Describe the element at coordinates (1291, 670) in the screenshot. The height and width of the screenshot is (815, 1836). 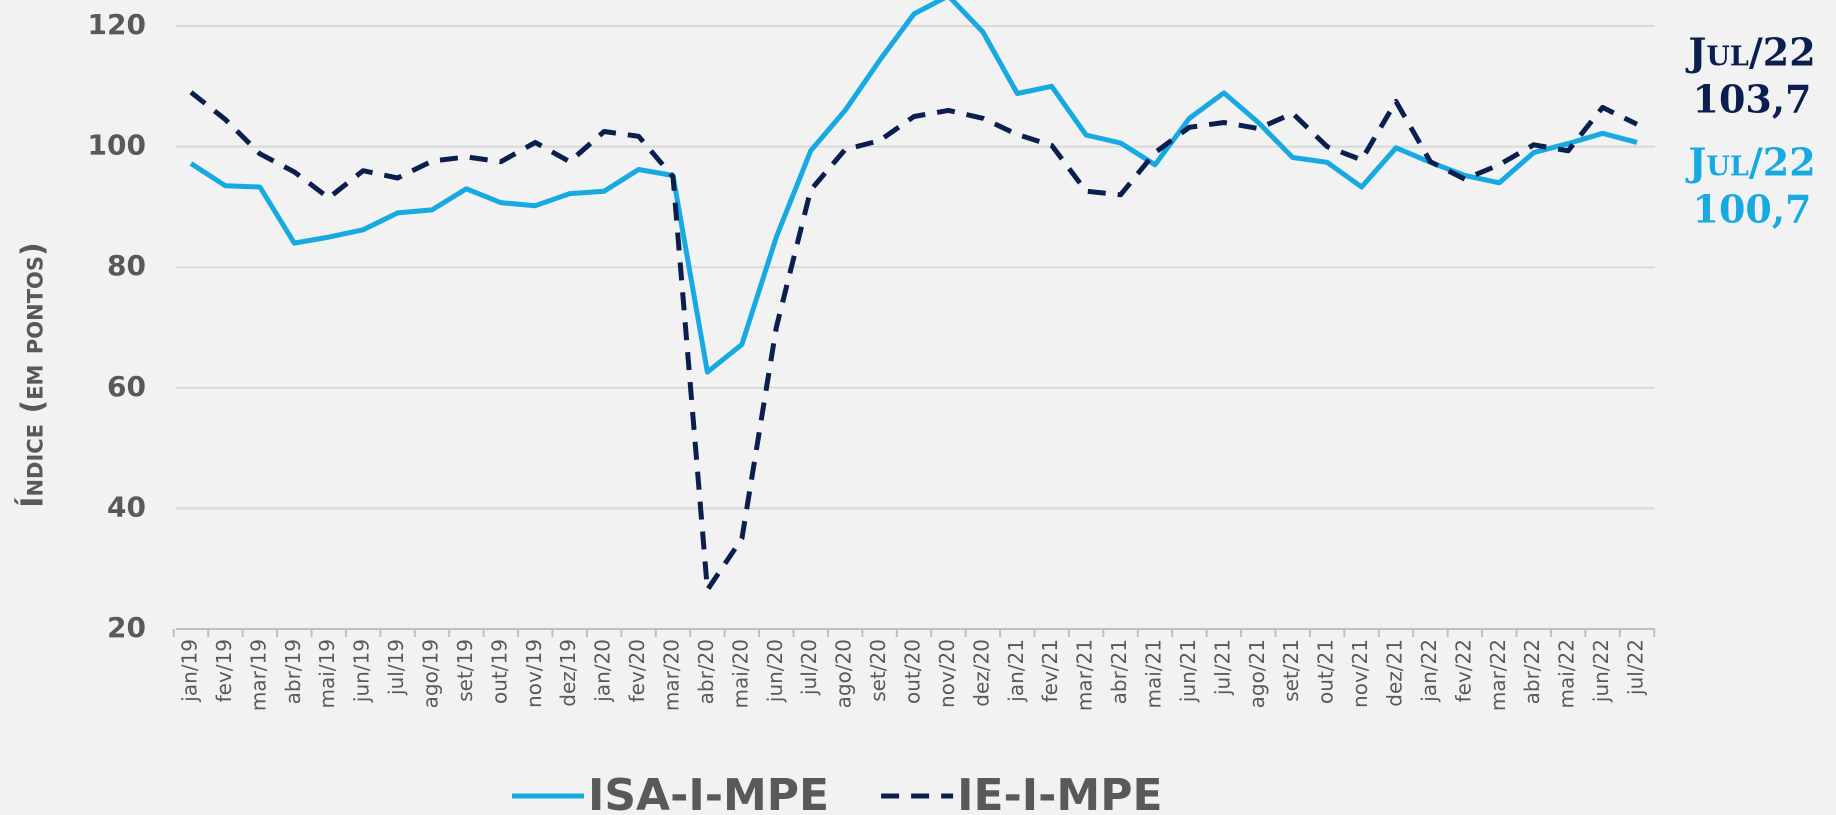
I see `x-tick-label: set/21` at that location.